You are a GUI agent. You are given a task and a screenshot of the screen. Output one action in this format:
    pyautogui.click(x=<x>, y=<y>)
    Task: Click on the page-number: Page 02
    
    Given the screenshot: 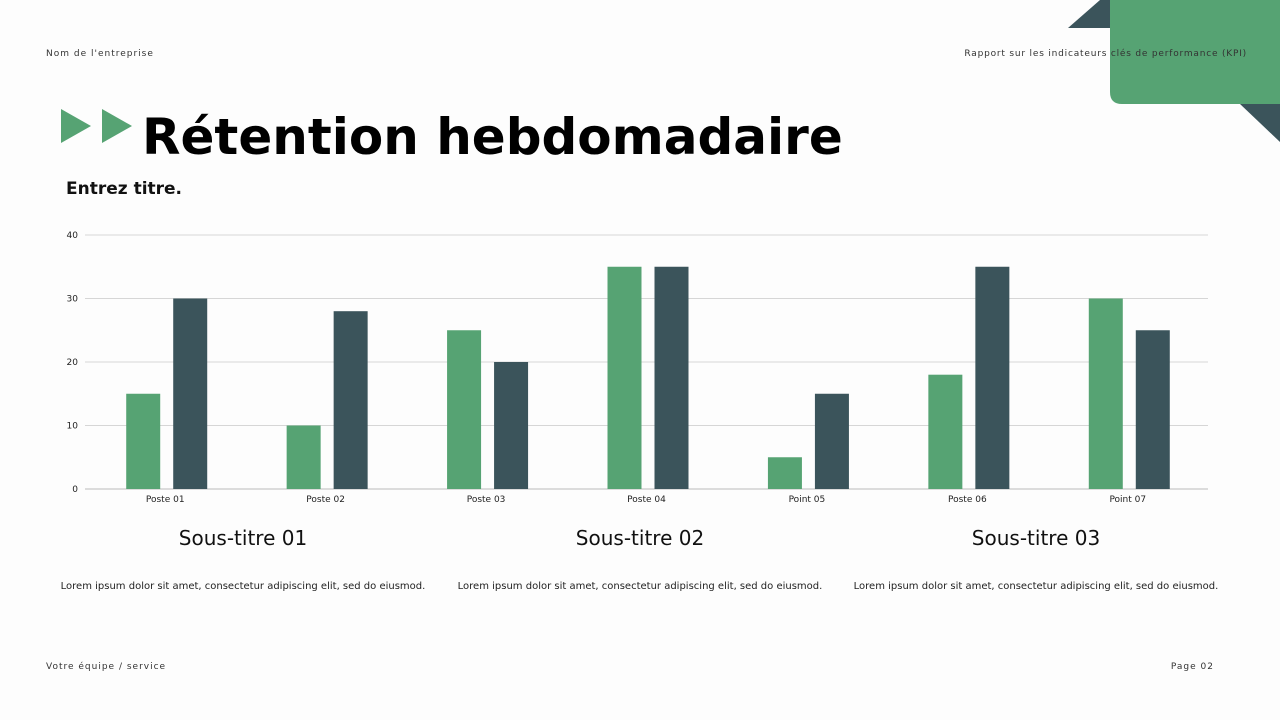 What is the action you would take?
    pyautogui.click(x=1192, y=667)
    